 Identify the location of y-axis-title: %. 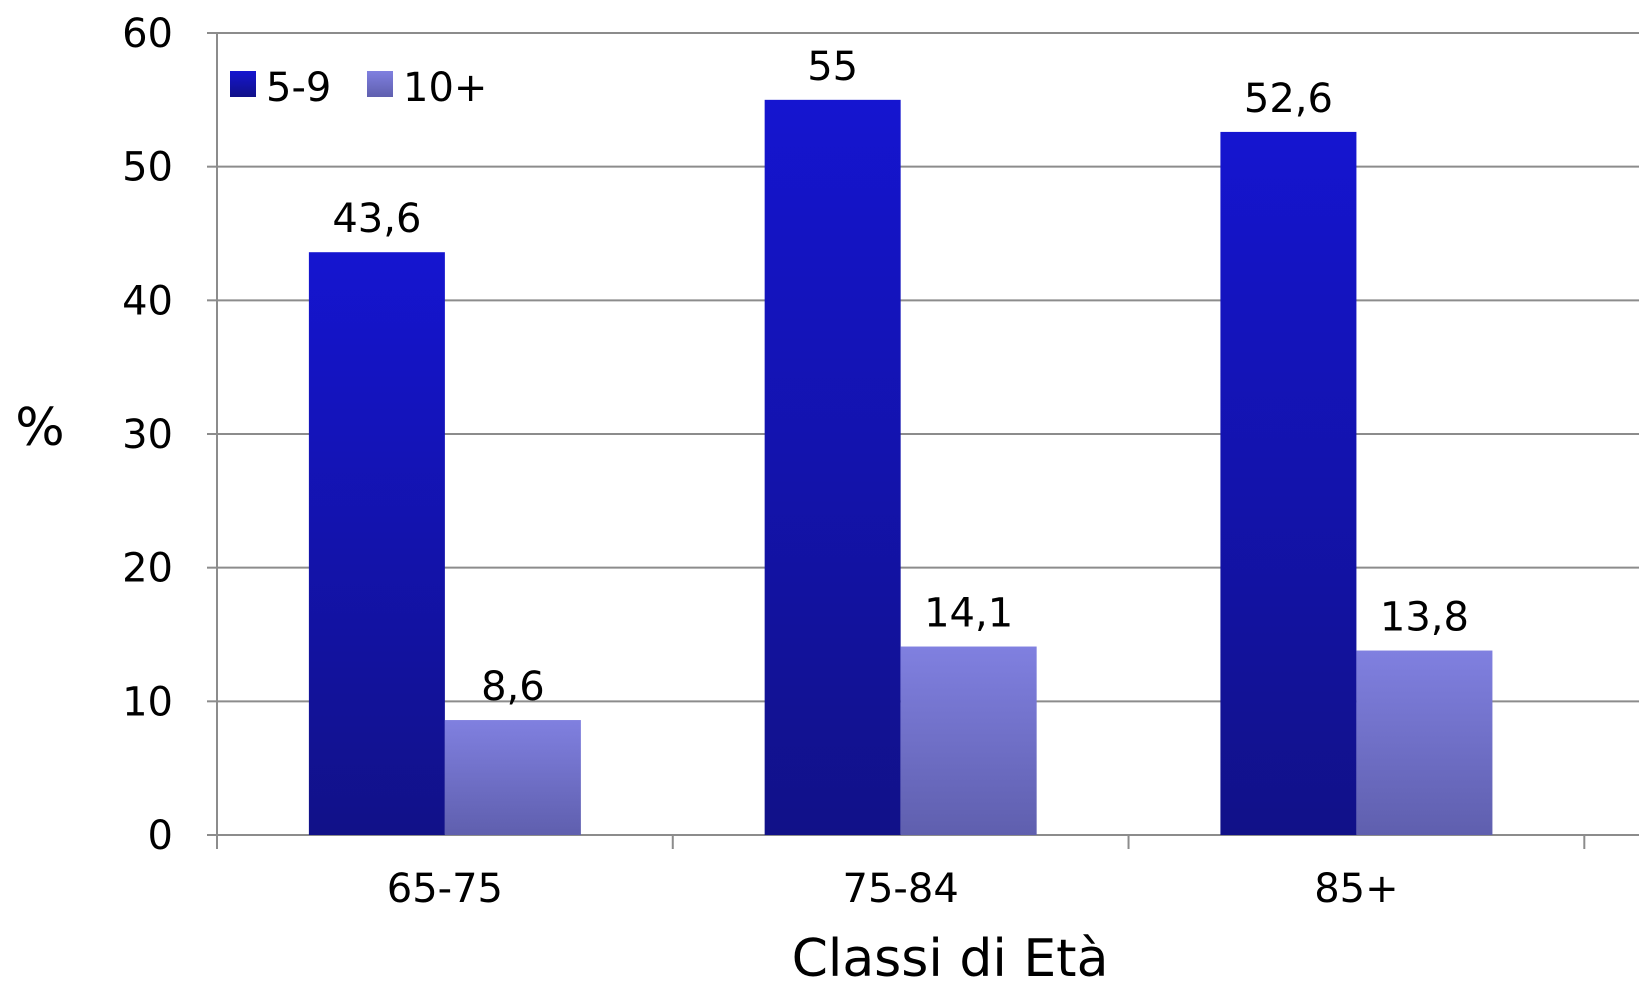
(39, 428).